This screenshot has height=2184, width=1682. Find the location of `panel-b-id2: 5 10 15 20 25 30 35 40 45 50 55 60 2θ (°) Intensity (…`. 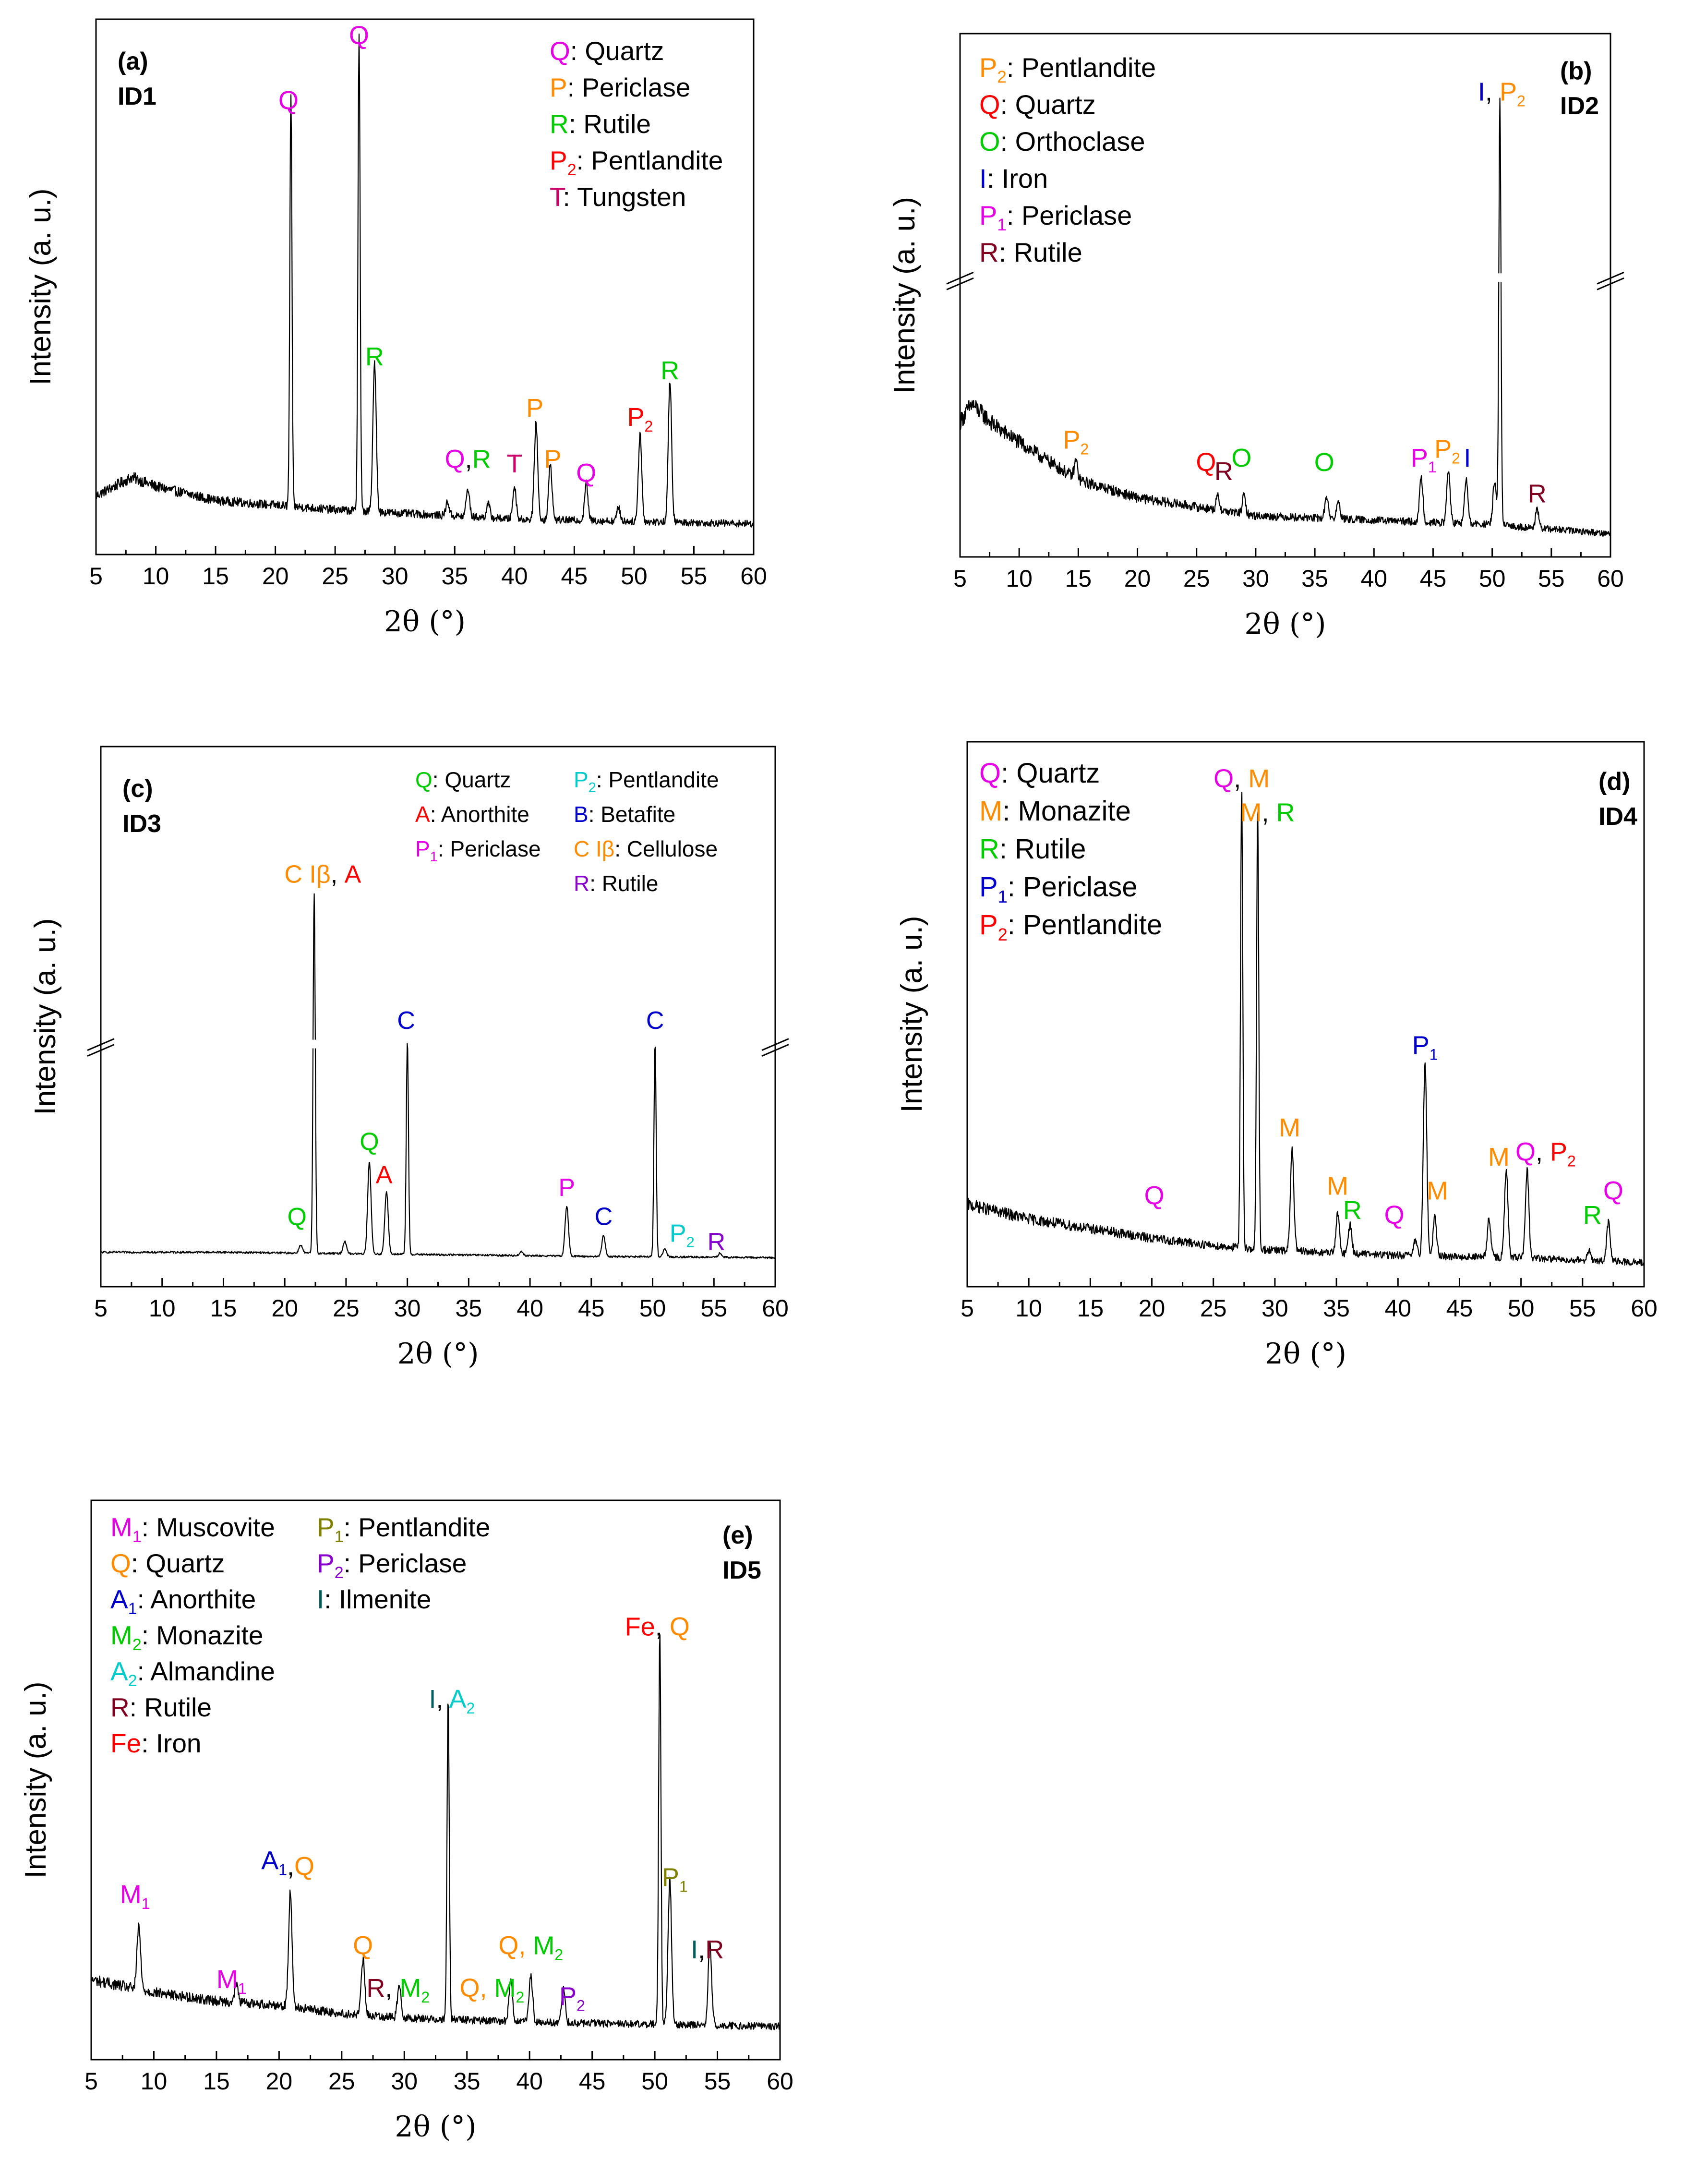

panel-b-id2: 5 10 15 20 25 30 35 40 45 50 55 60 2θ (°) Intensity (… is located at coordinates (1256, 337).